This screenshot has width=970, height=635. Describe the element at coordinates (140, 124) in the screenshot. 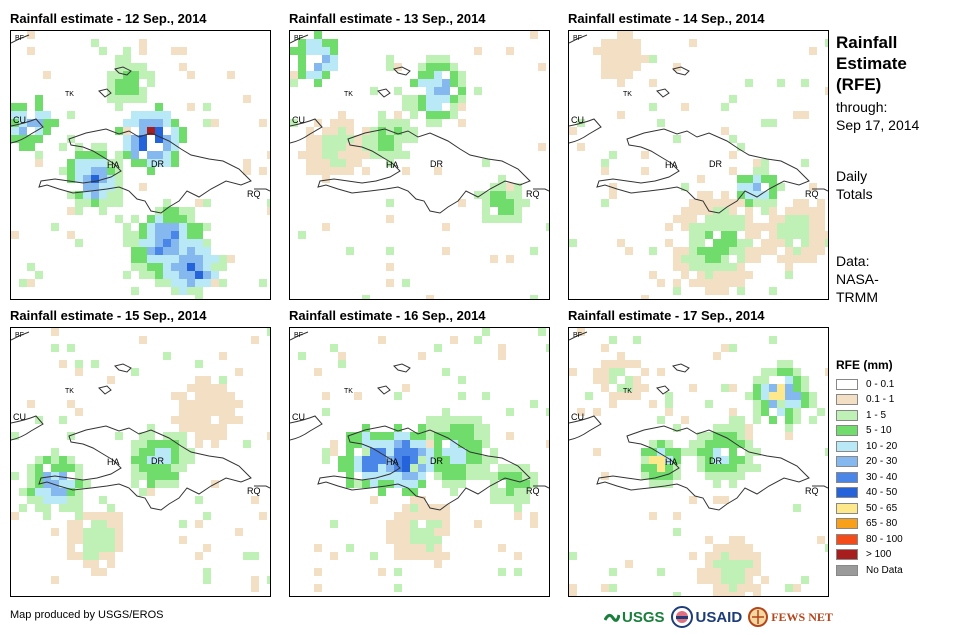

I see `coastline` at that location.